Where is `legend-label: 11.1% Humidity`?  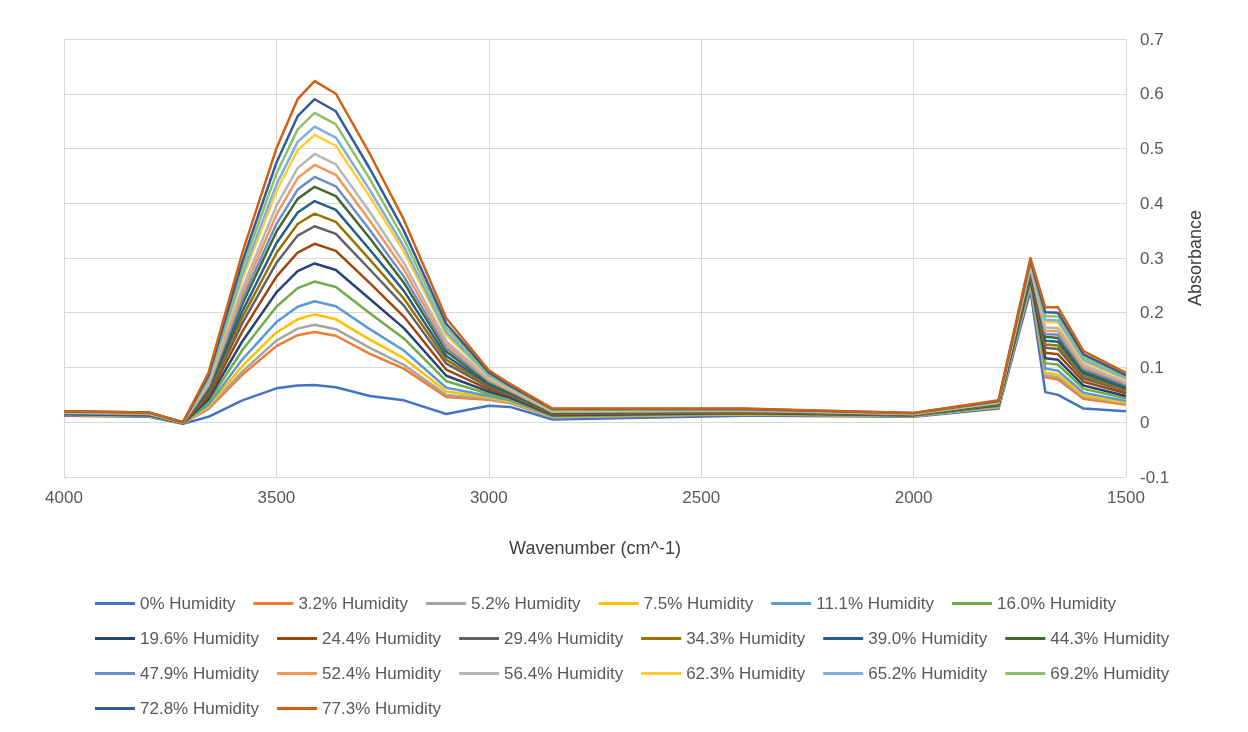 legend-label: 11.1% Humidity is located at coordinates (875, 603).